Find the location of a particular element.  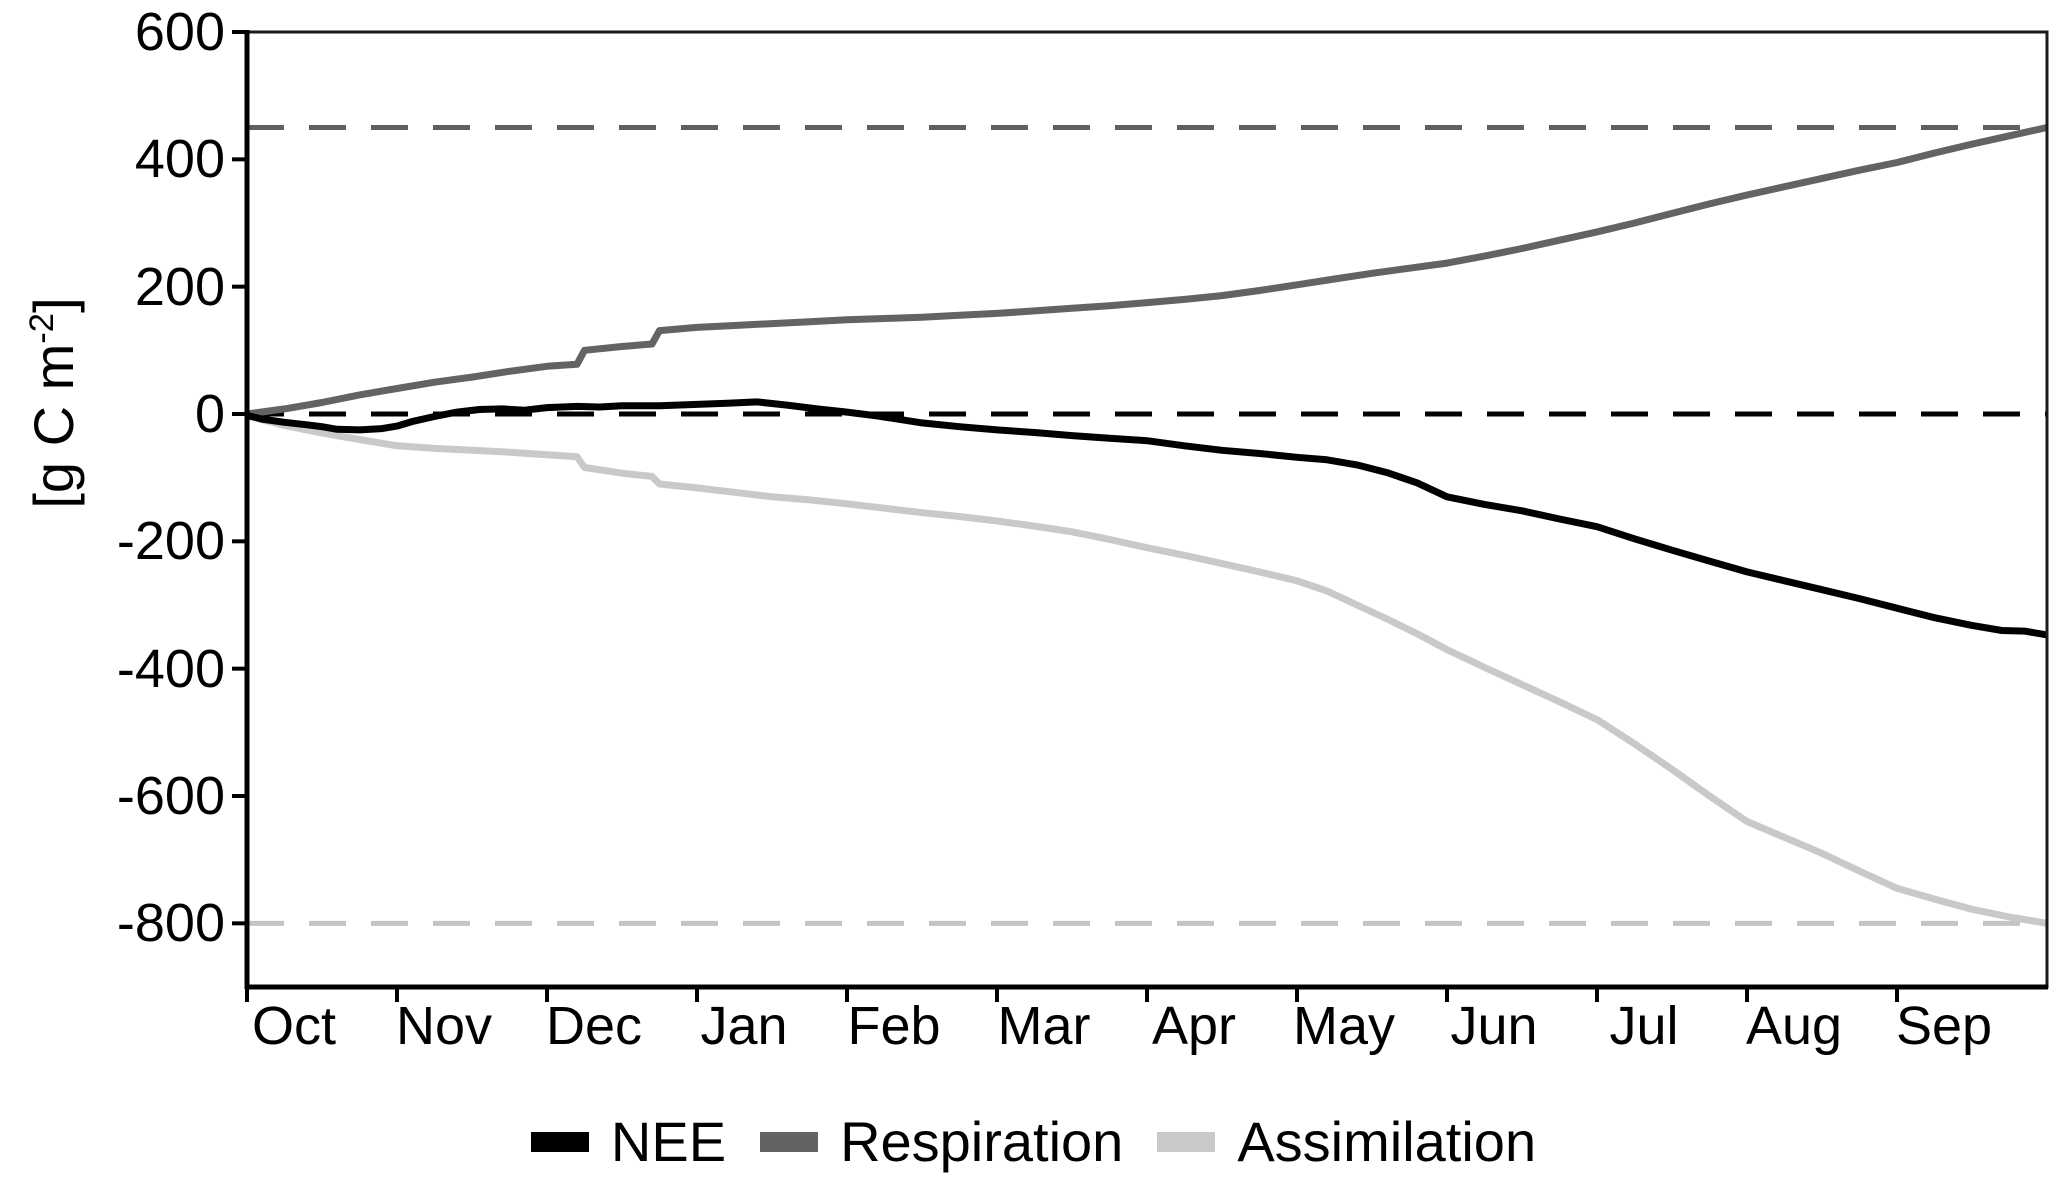

y-tick-label-n600: -600 is located at coordinates (170, 796).